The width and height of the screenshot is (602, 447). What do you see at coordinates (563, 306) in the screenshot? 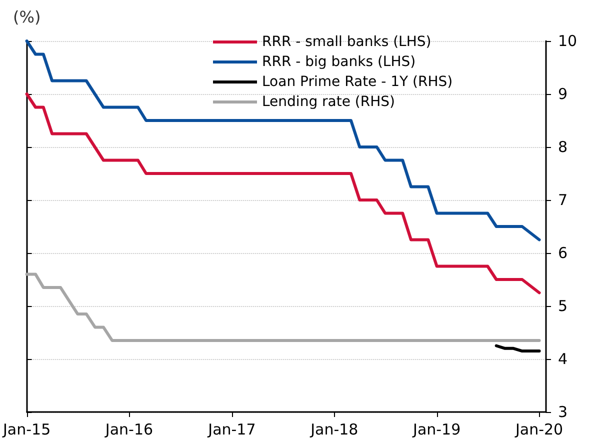
I see `y-tick-label: 5` at bounding box center [563, 306].